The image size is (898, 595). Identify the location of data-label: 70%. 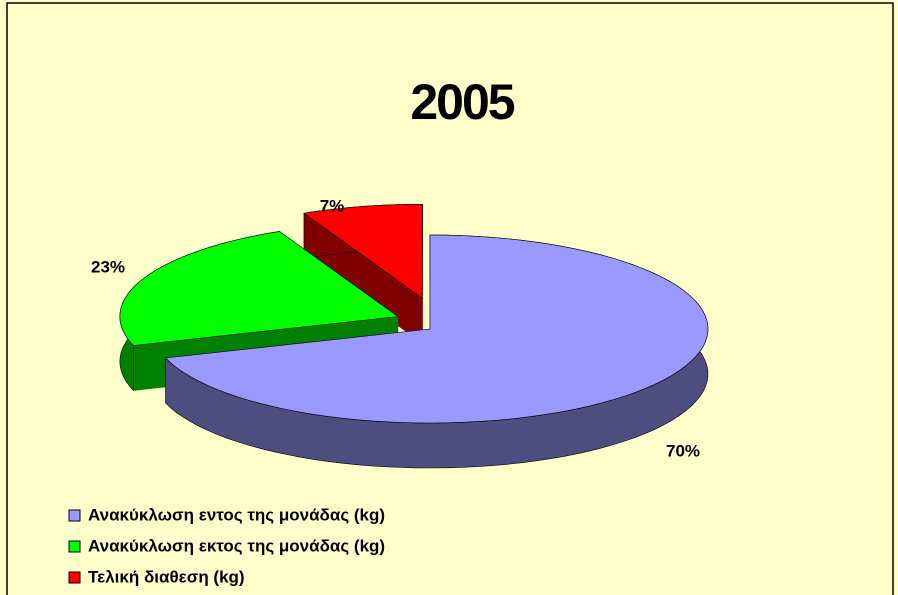
(683, 450).